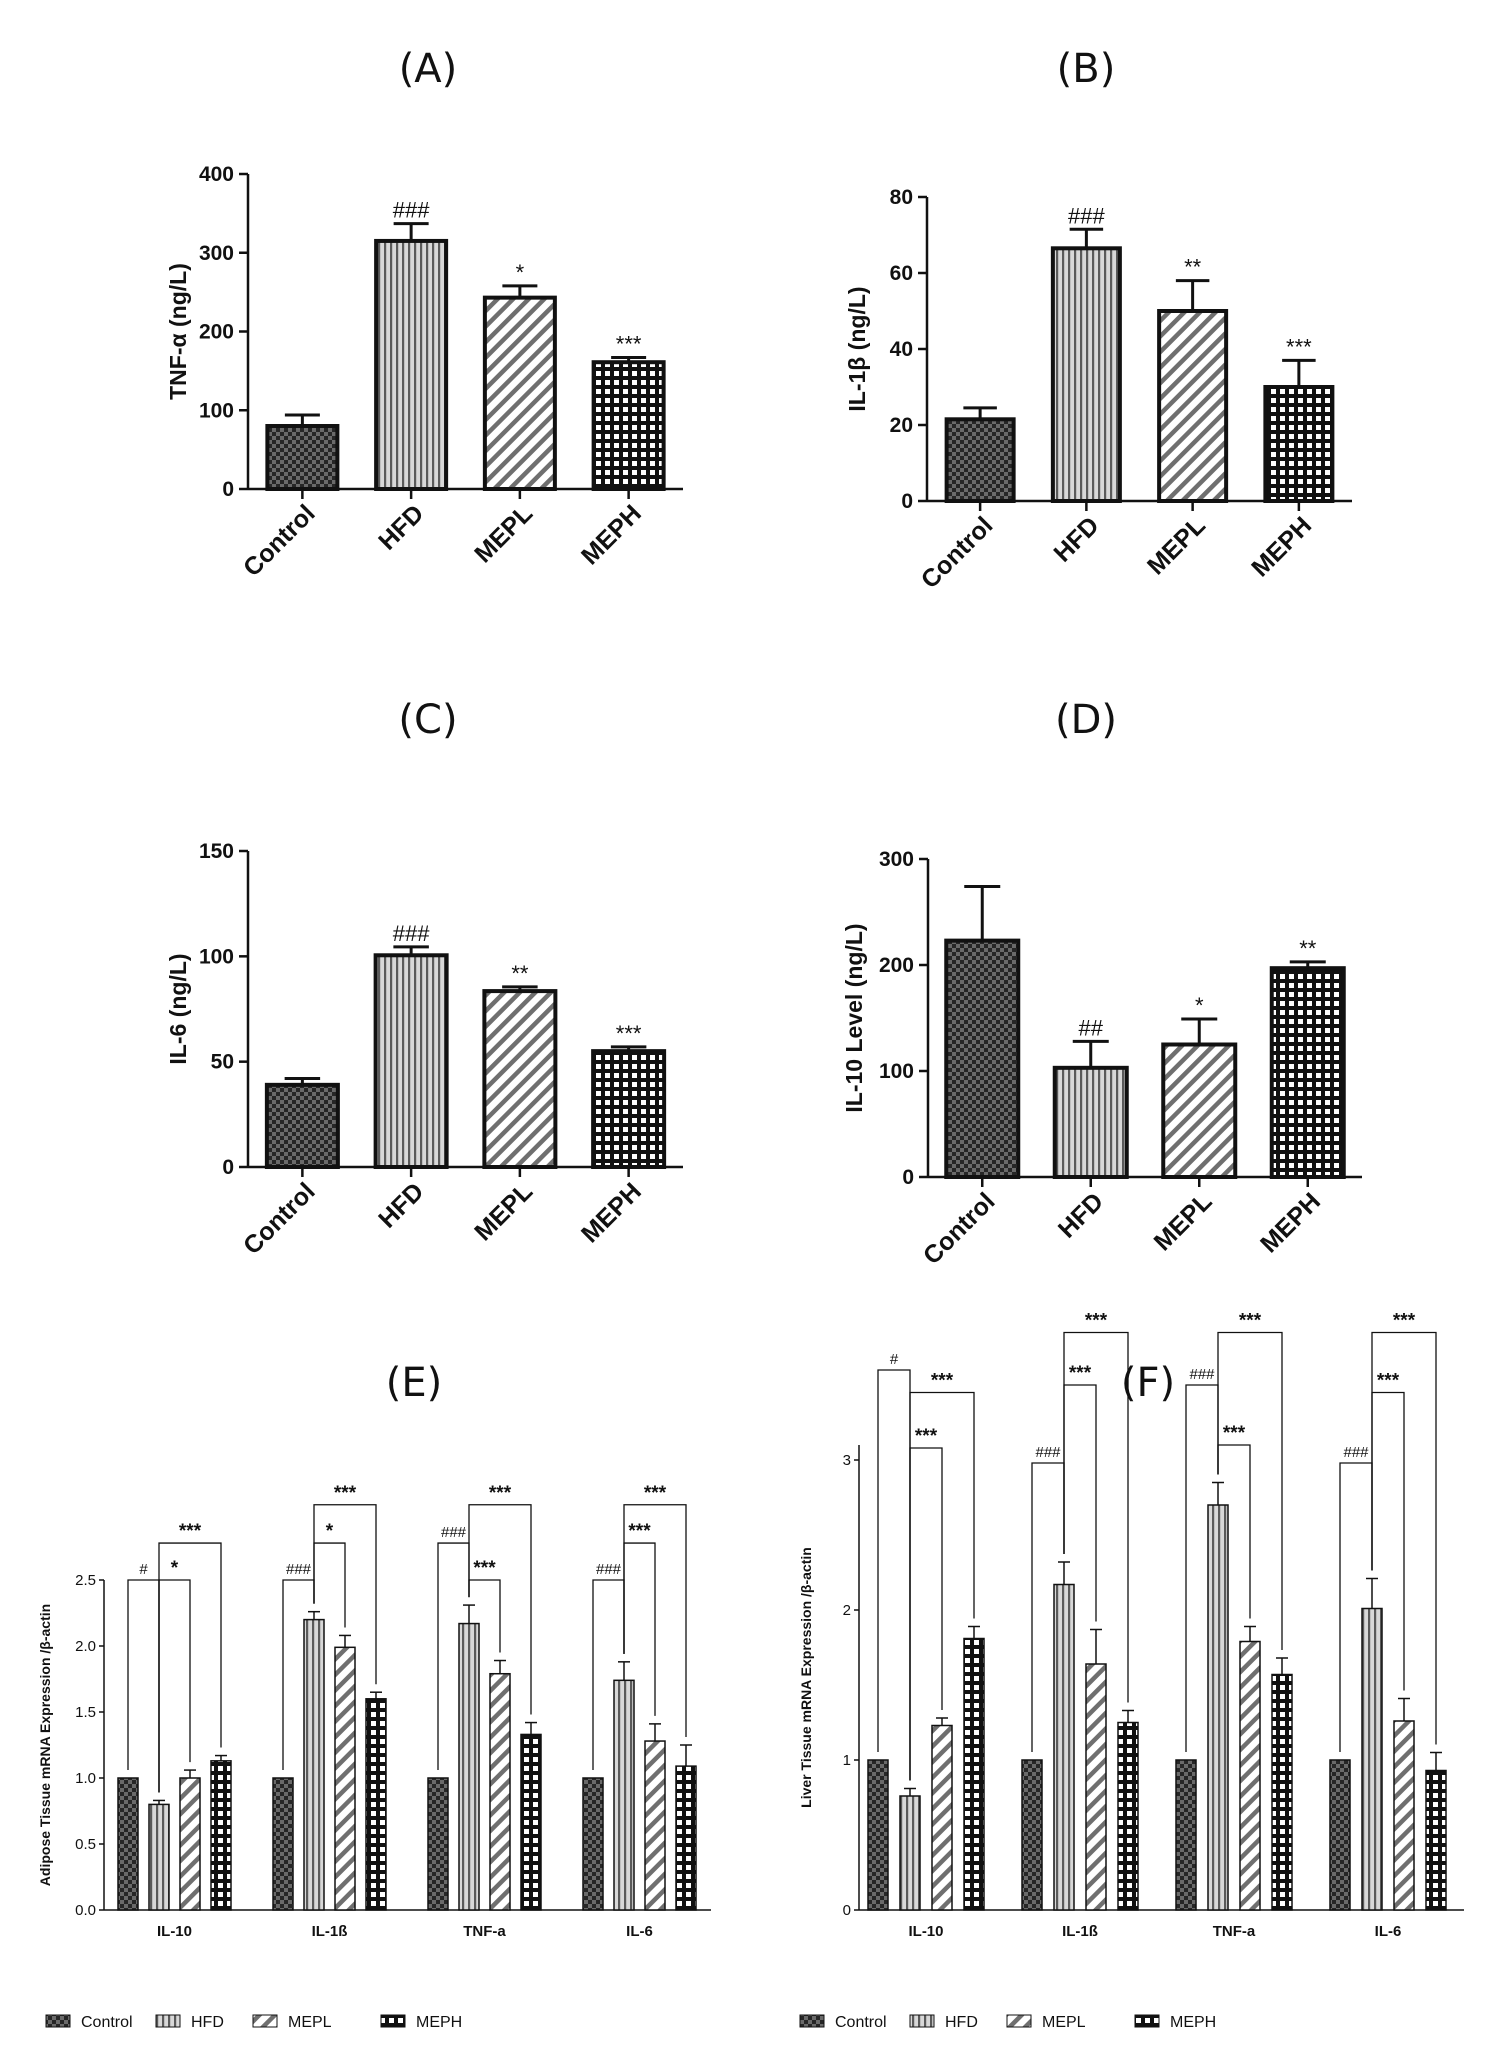 This screenshot has width=1499, height=2069. Describe the element at coordinates (175, 1568) in the screenshot. I see `bracket-label: *` at that location.